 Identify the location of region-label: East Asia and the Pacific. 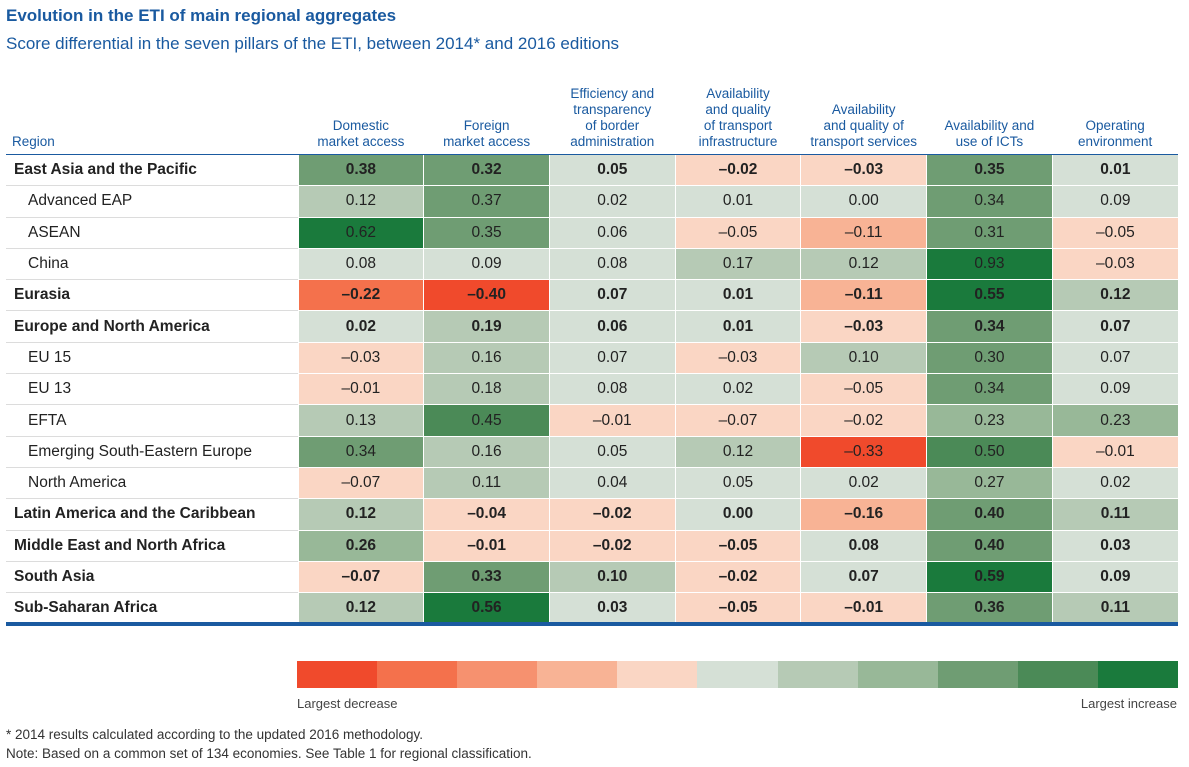
(152, 170).